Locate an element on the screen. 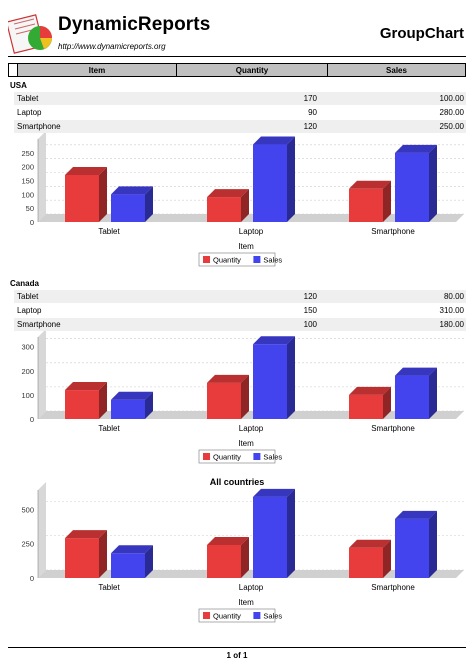 The width and height of the screenshot is (474, 670). column-header: Item Quantity Sales is located at coordinates (237, 70).